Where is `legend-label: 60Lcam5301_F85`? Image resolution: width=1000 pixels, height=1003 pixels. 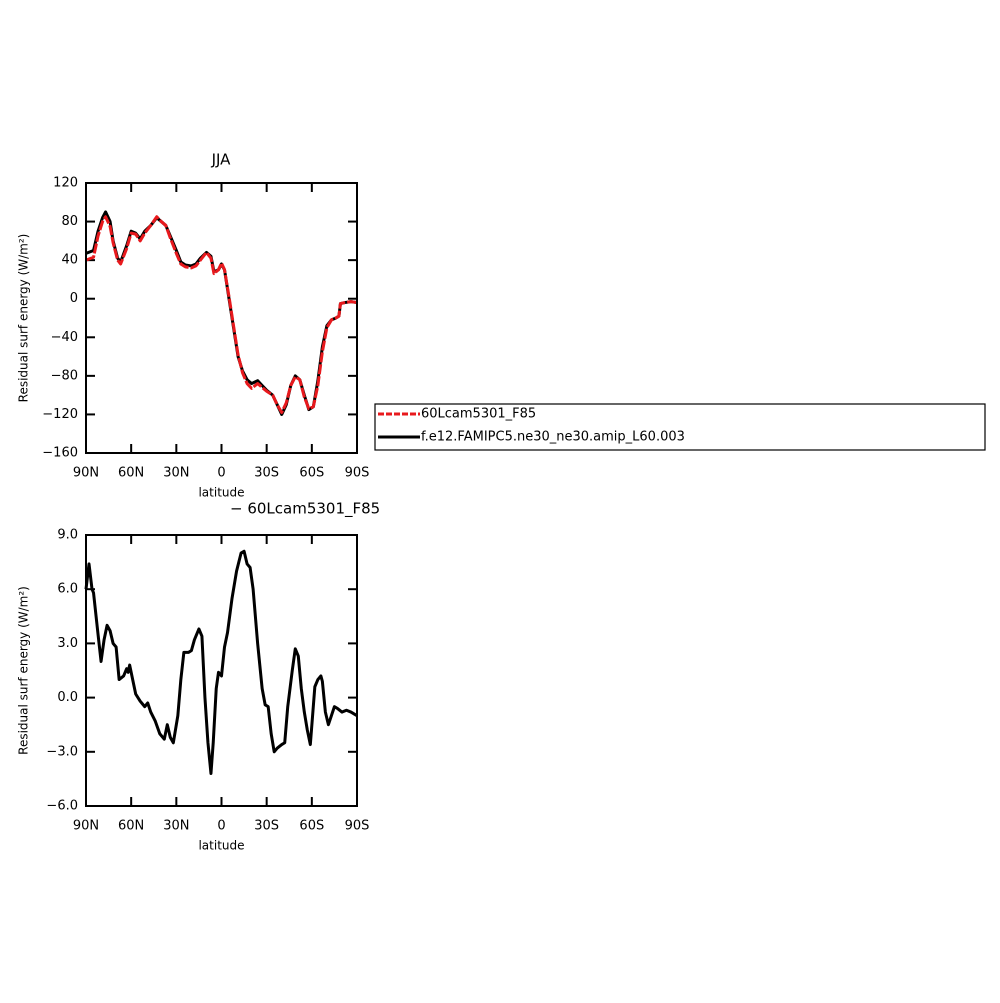
legend-label: 60Lcam5301_F85 is located at coordinates (478, 414).